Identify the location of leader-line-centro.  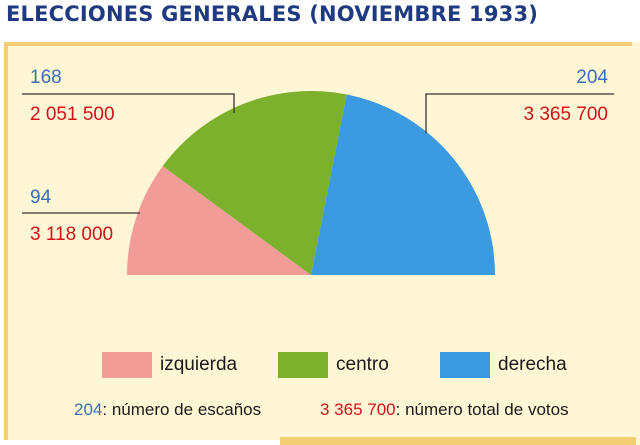
(128, 103).